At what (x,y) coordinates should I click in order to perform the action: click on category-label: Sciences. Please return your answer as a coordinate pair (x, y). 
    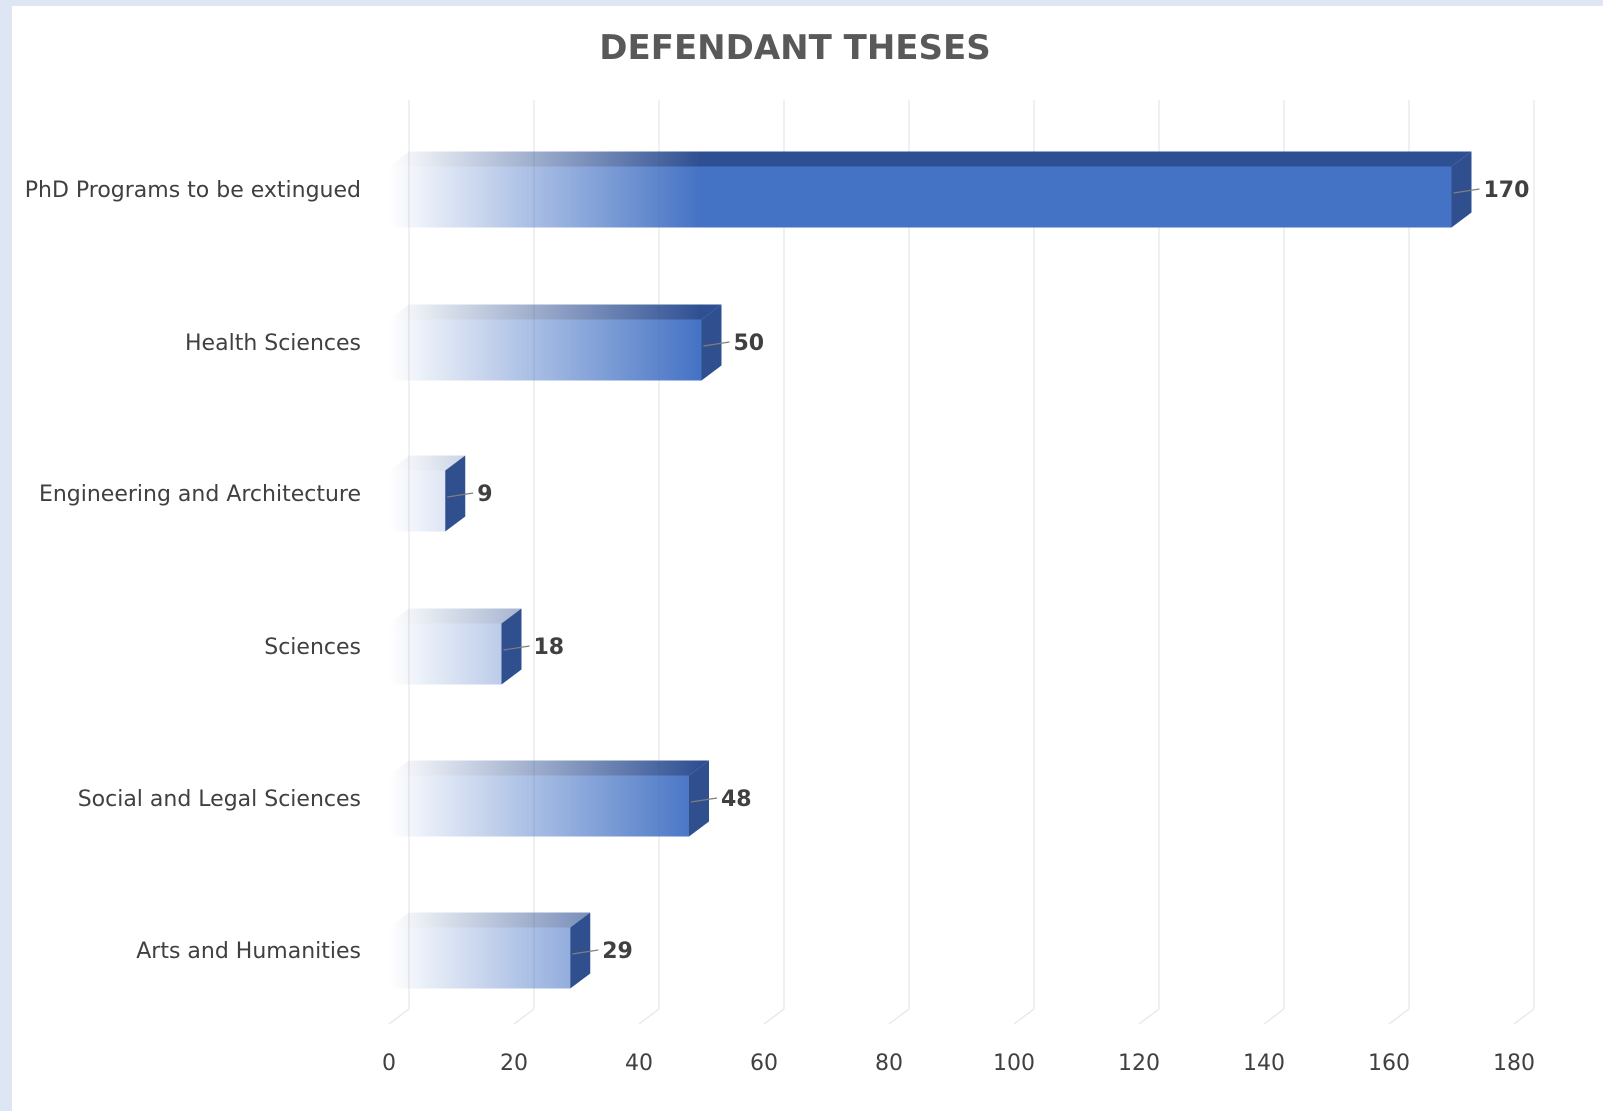
    Looking at the image, I should click on (312, 647).